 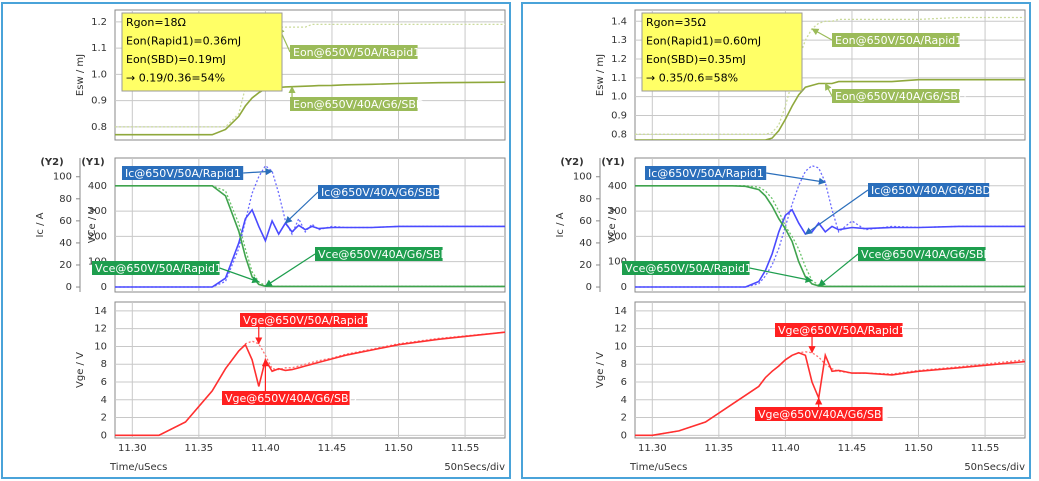 What do you see at coordinates (619, 40) in the screenshot?
I see `y-tick-label: 1.3` at bounding box center [619, 40].